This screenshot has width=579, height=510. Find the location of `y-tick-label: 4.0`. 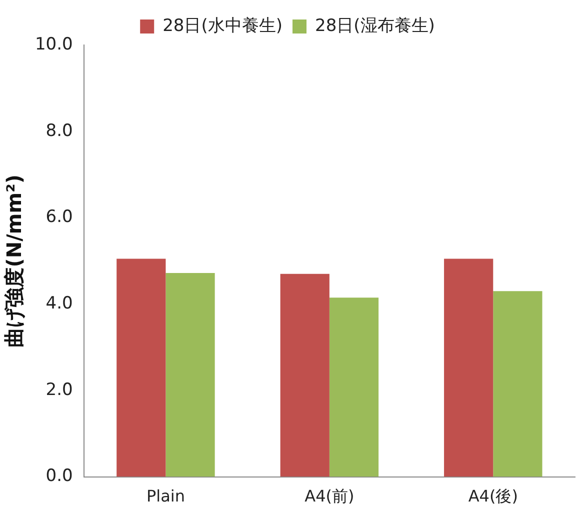

y-tick-label: 4.0 is located at coordinates (59, 304).